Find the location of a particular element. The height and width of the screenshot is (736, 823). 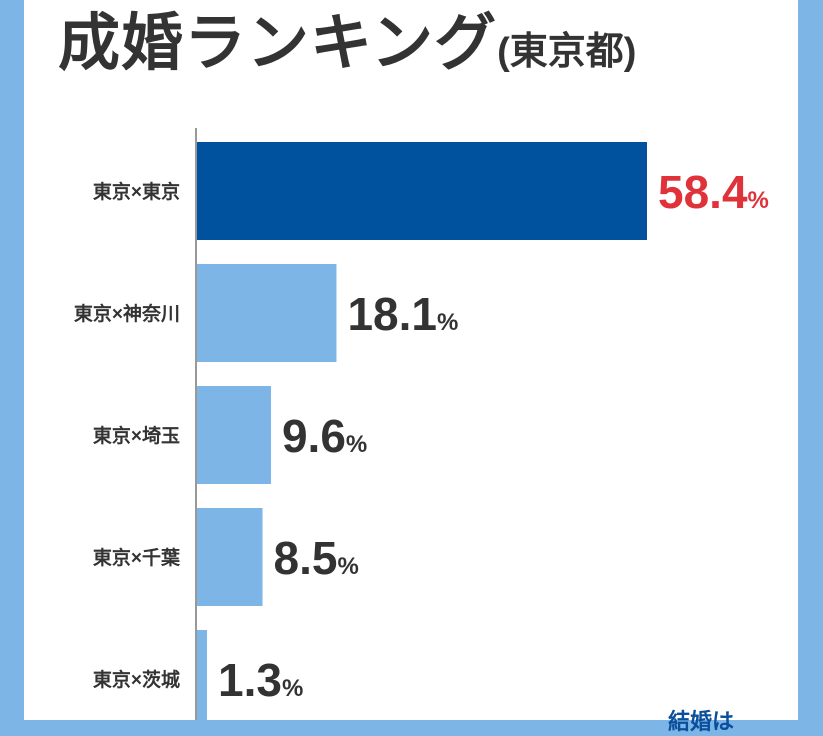

data-label: 58.4% is located at coordinates (713, 192).